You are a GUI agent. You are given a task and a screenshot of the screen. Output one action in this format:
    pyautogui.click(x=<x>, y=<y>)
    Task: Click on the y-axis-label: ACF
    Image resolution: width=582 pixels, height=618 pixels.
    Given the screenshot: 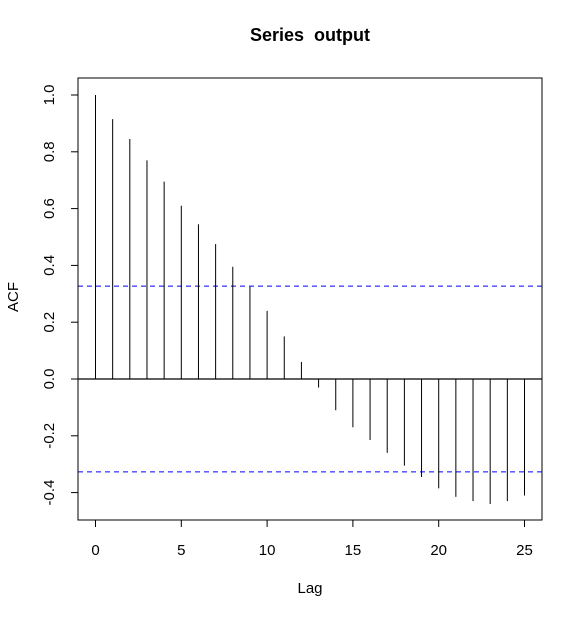 What is the action you would take?
    pyautogui.click(x=13, y=297)
    